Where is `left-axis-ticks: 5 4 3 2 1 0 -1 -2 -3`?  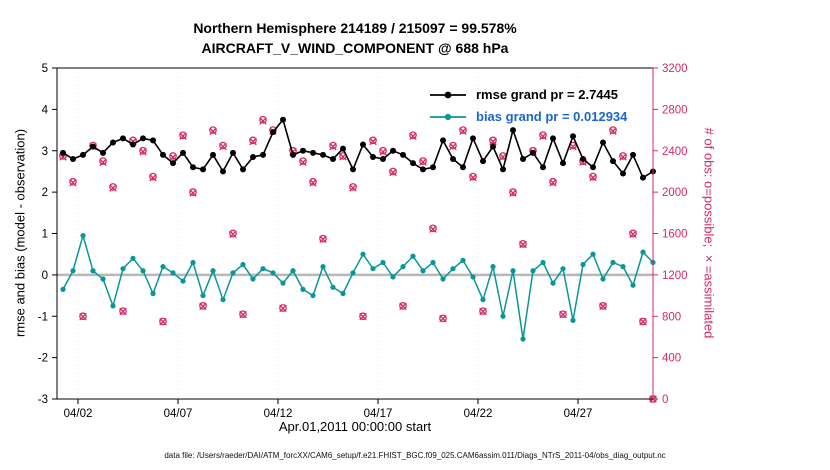 left-axis-ticks: 5 4 3 2 1 0 -1 -2 -3 is located at coordinates (47, 234).